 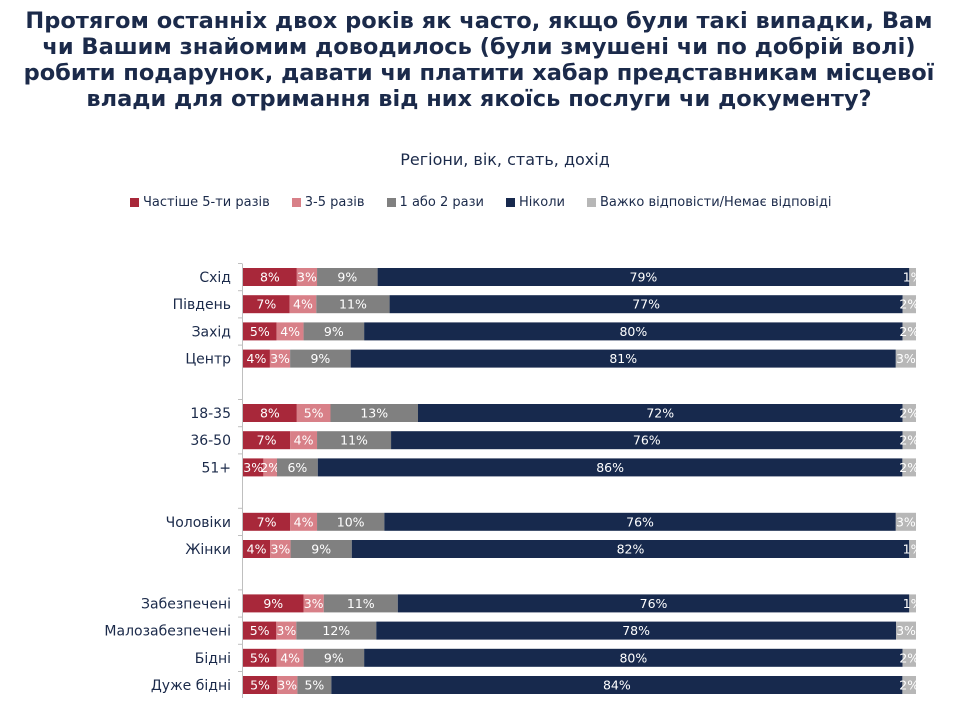 What do you see at coordinates (210, 414) in the screenshot?
I see `category-label: 18-35` at bounding box center [210, 414].